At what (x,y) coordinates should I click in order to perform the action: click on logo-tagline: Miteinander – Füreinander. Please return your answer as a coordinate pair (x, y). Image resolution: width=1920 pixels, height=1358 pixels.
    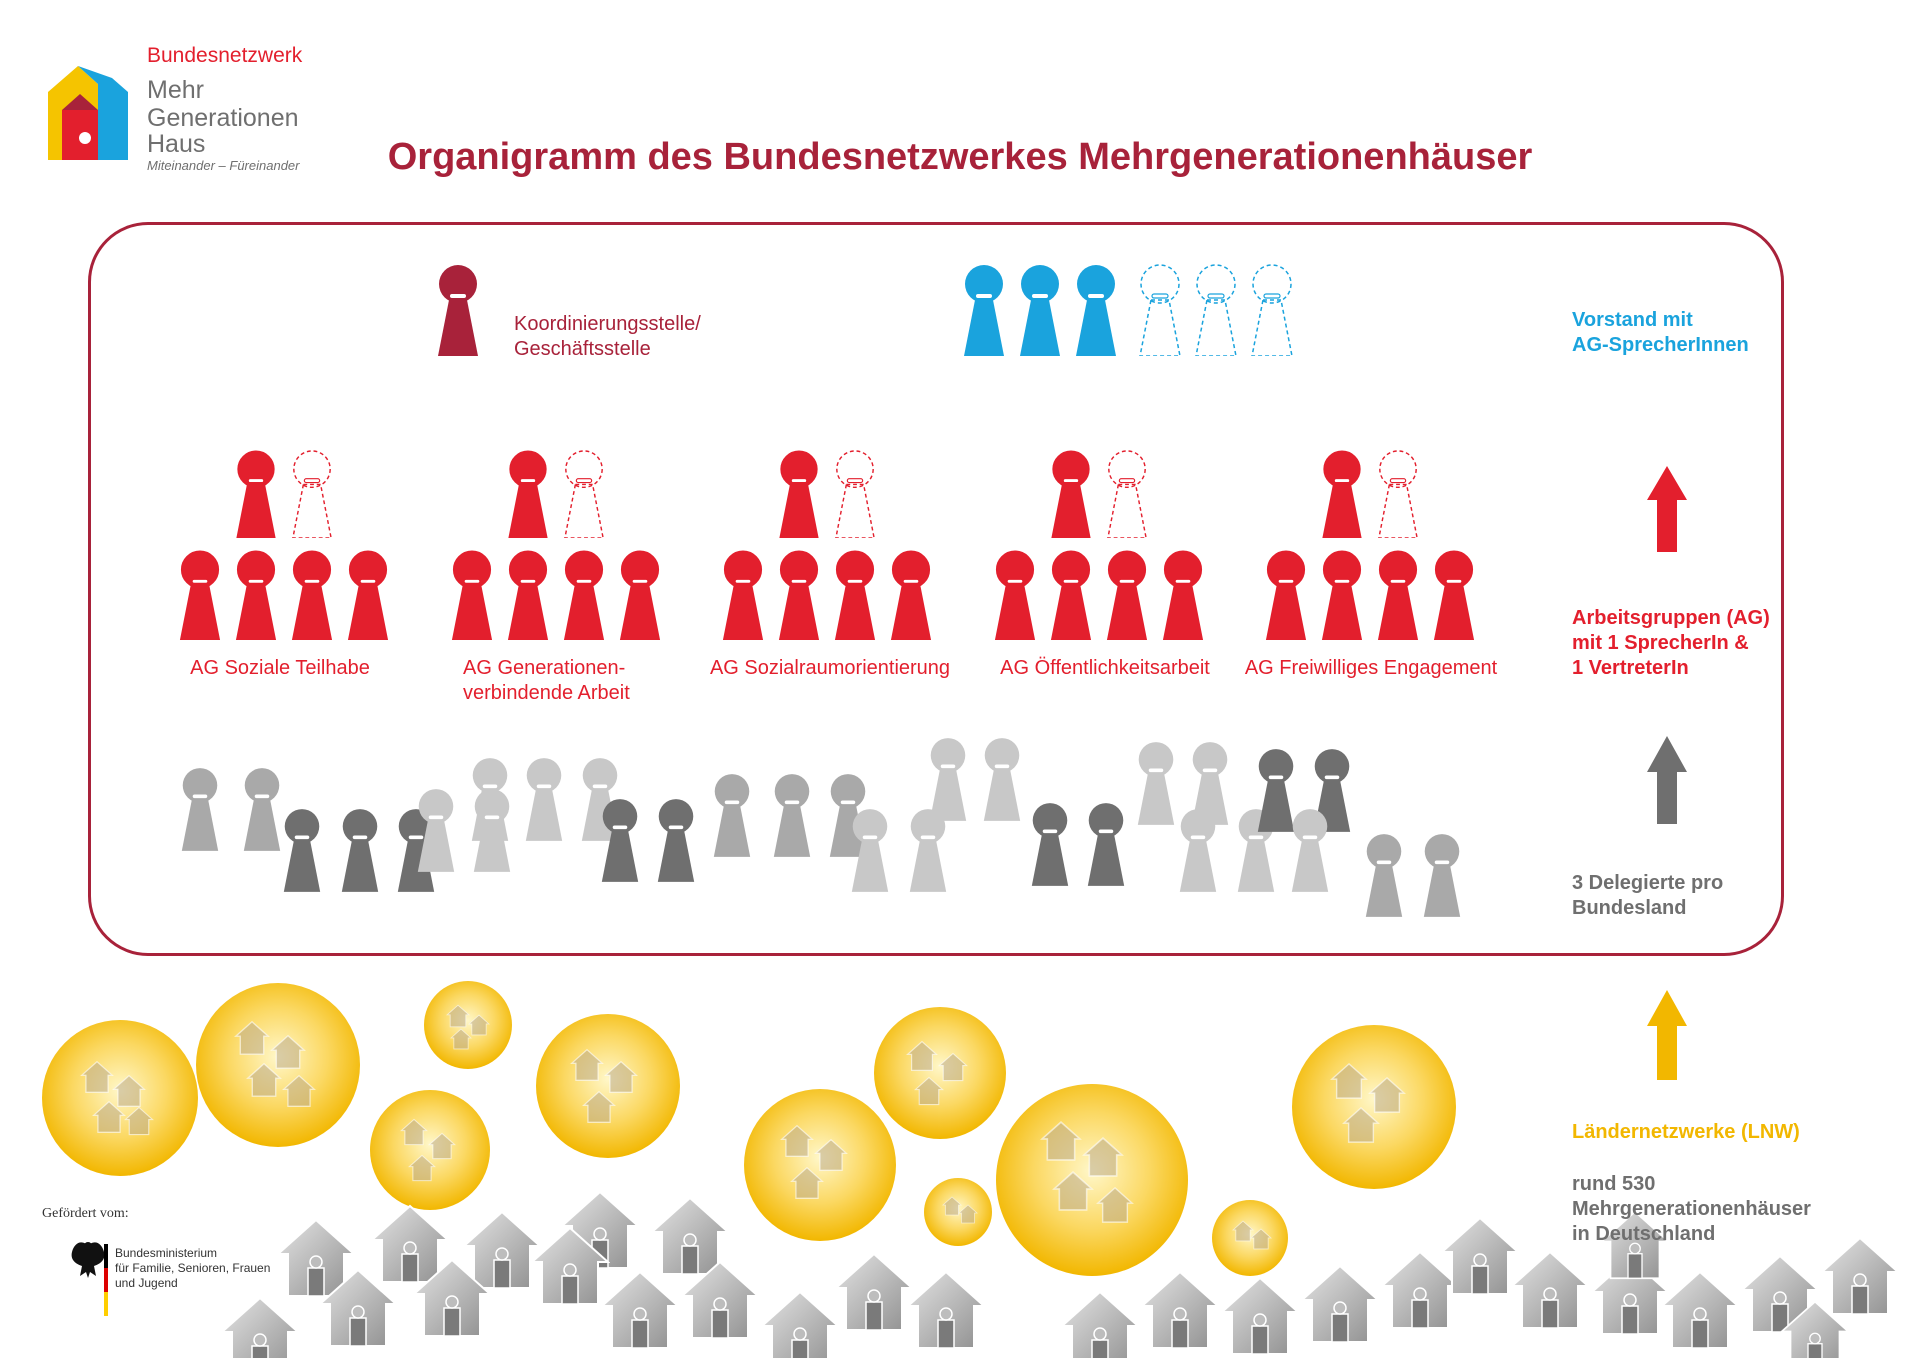
    Looking at the image, I should click on (223, 165).